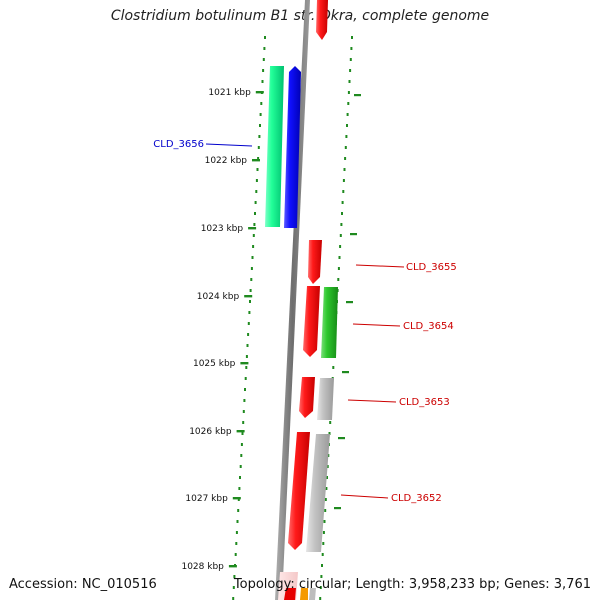 This screenshot has width=600, height=600. I want to click on gene-label: CLD_3654, so click(428, 326).